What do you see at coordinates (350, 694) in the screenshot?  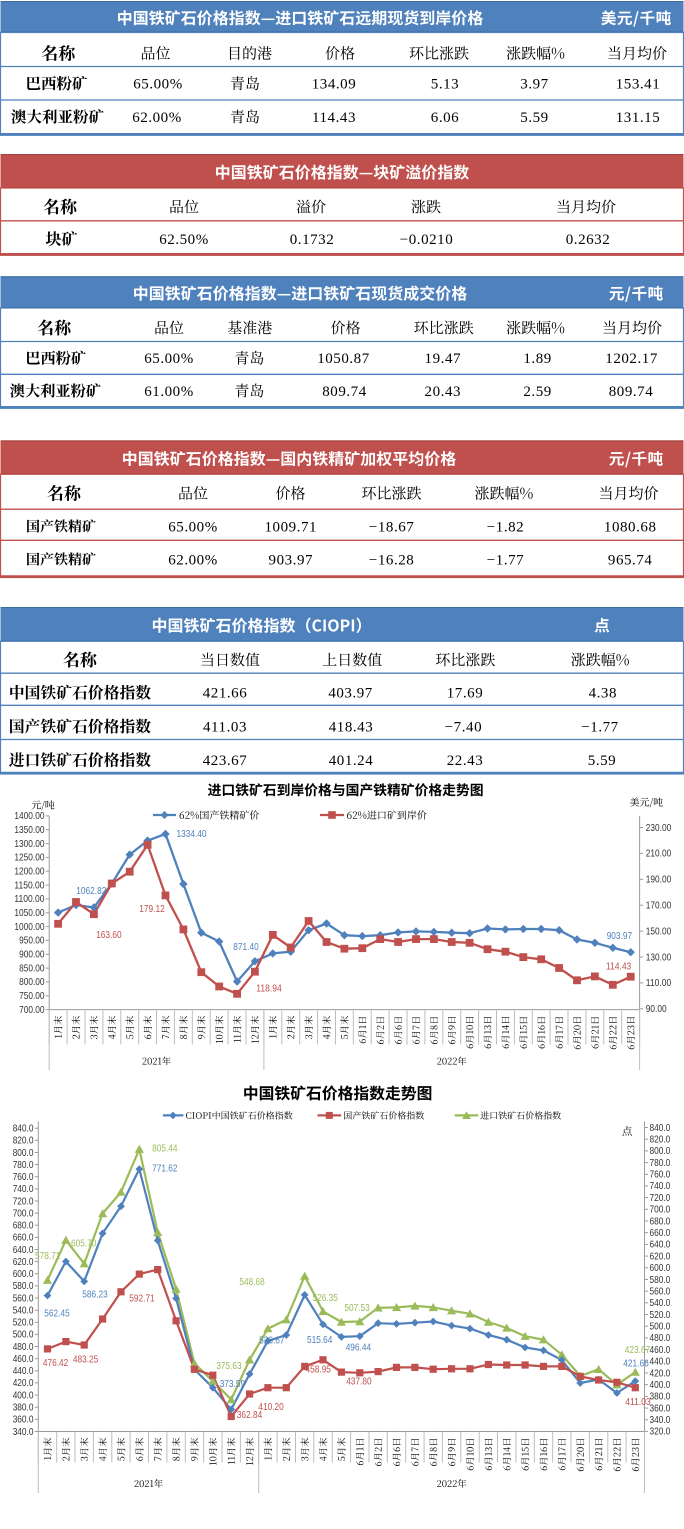 I see `svg-text: 403.97` at bounding box center [350, 694].